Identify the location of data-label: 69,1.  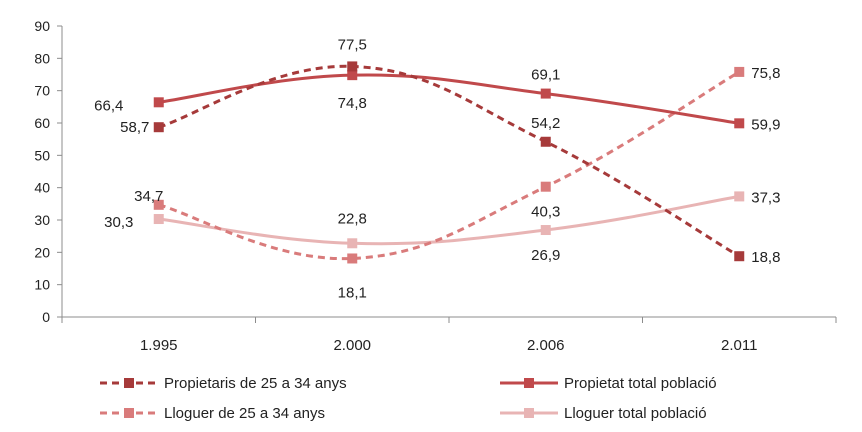
(545, 75).